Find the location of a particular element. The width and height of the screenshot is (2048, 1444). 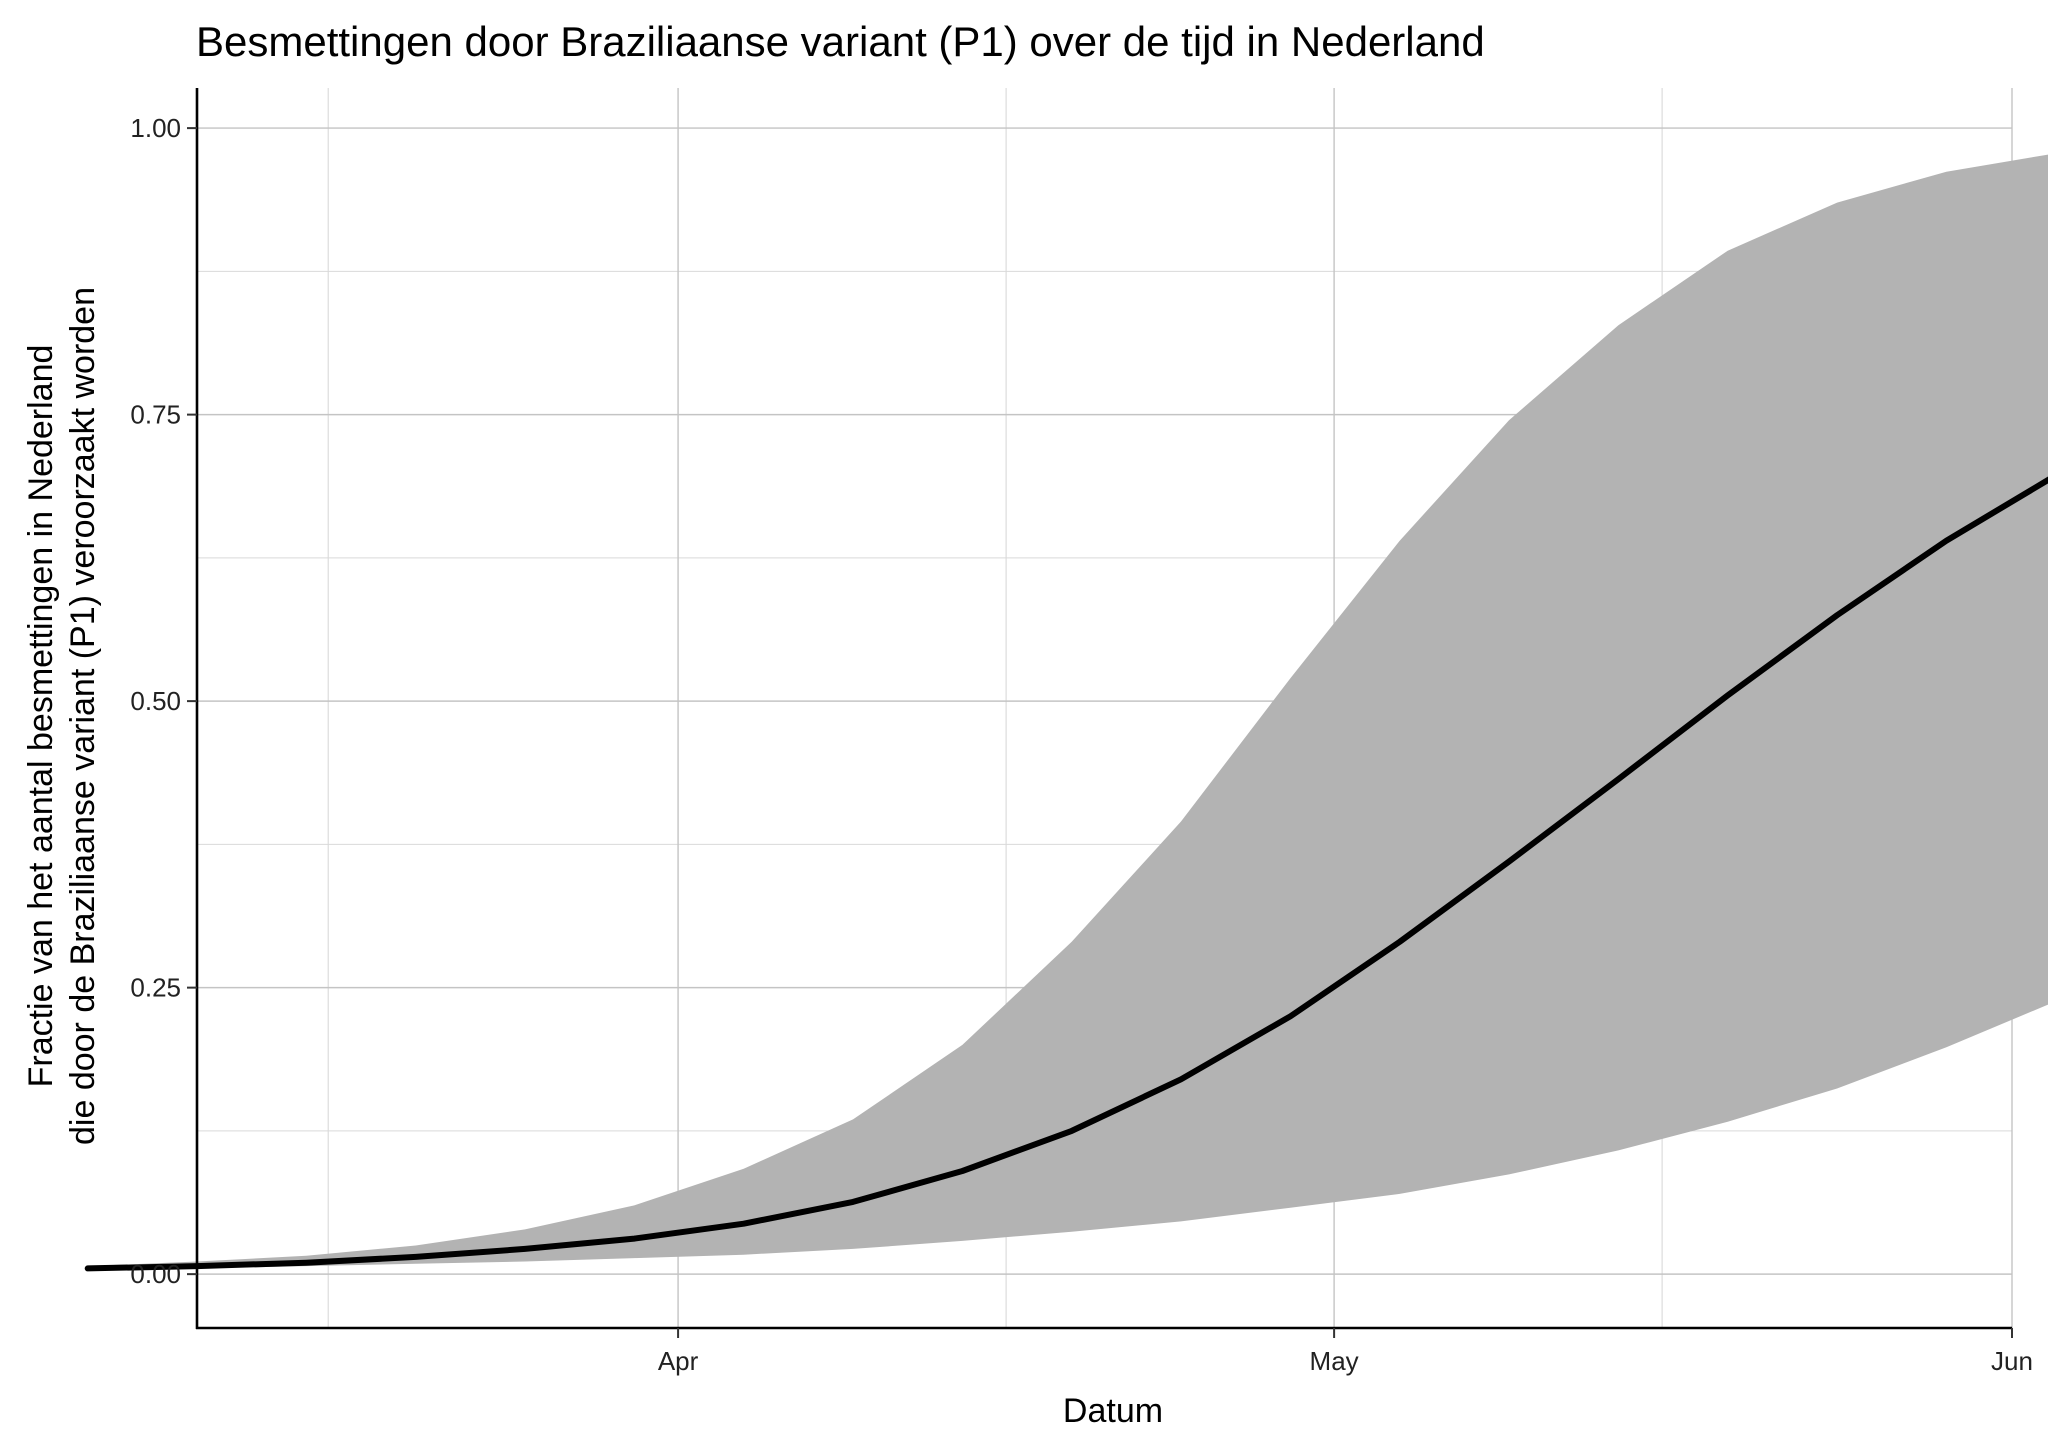

y-tick-label: 1.00 is located at coordinates (155, 128).